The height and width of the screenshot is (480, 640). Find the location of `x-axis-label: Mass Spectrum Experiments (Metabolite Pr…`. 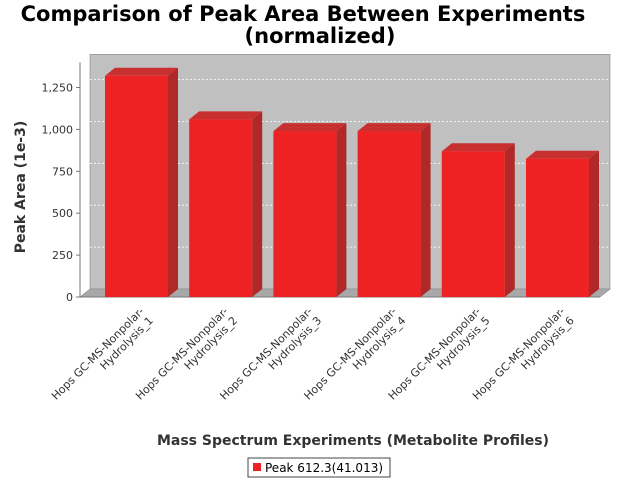

x-axis-label: Mass Spectrum Experiments (Metabolite Pr… is located at coordinates (353, 441).